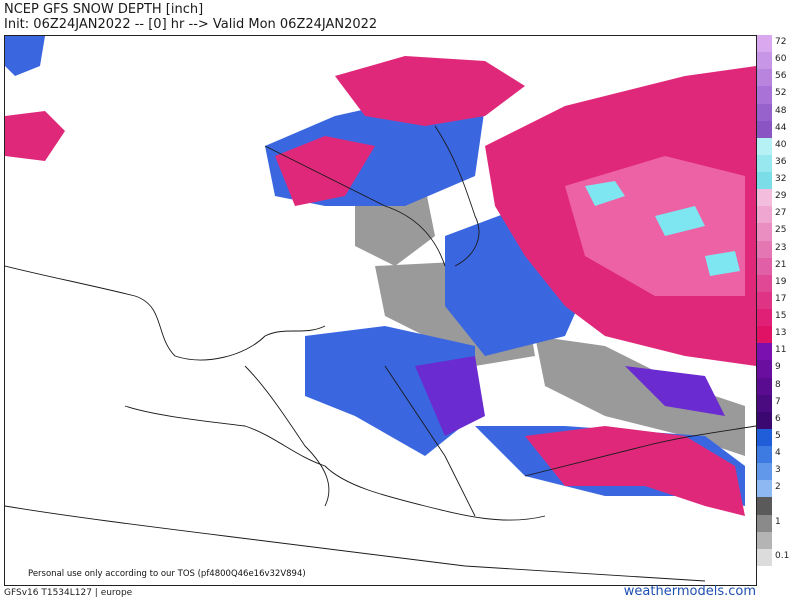 This screenshot has width=800, height=600. What do you see at coordinates (777, 129) in the screenshot?
I see `legend-item: 44` at bounding box center [777, 129].